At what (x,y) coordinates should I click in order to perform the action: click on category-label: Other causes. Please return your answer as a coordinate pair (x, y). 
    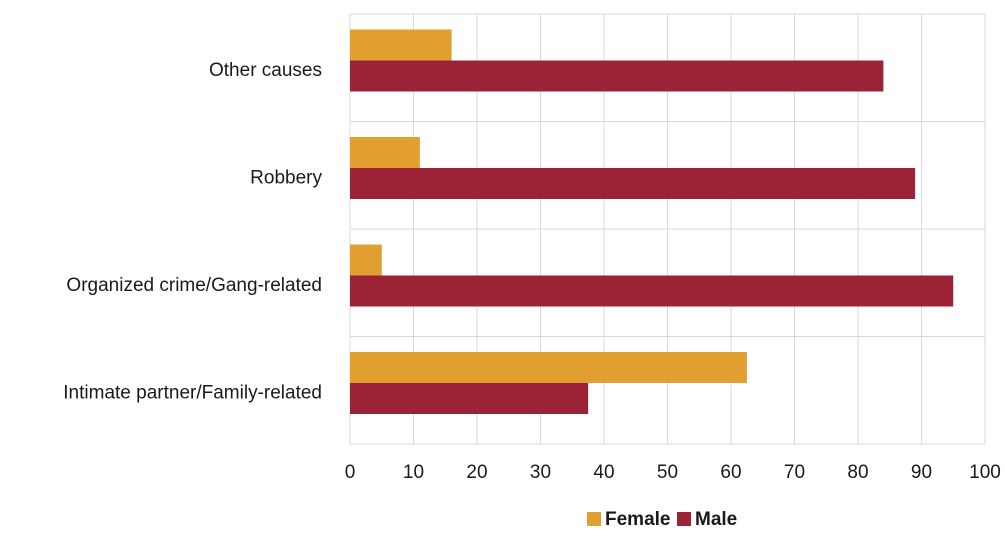
    Looking at the image, I should click on (265, 70).